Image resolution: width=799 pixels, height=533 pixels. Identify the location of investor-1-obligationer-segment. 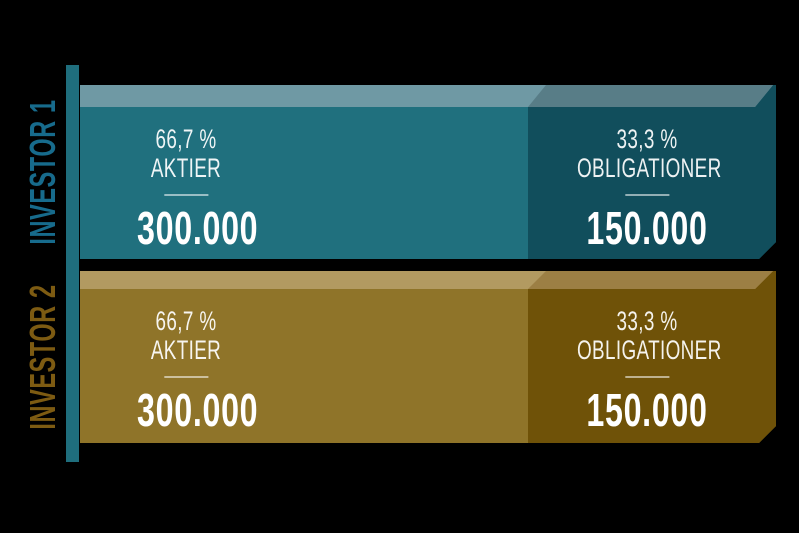
(652, 172).